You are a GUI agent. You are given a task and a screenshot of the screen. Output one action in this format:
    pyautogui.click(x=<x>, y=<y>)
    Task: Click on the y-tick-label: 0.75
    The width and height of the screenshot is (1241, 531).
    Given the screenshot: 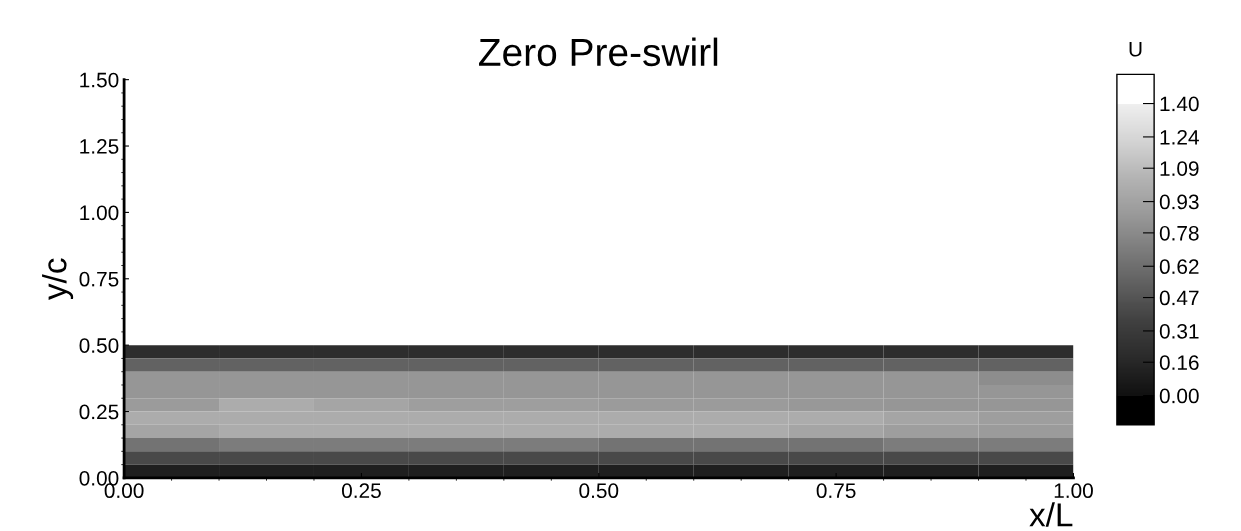 What is the action you would take?
    pyautogui.click(x=99, y=279)
    